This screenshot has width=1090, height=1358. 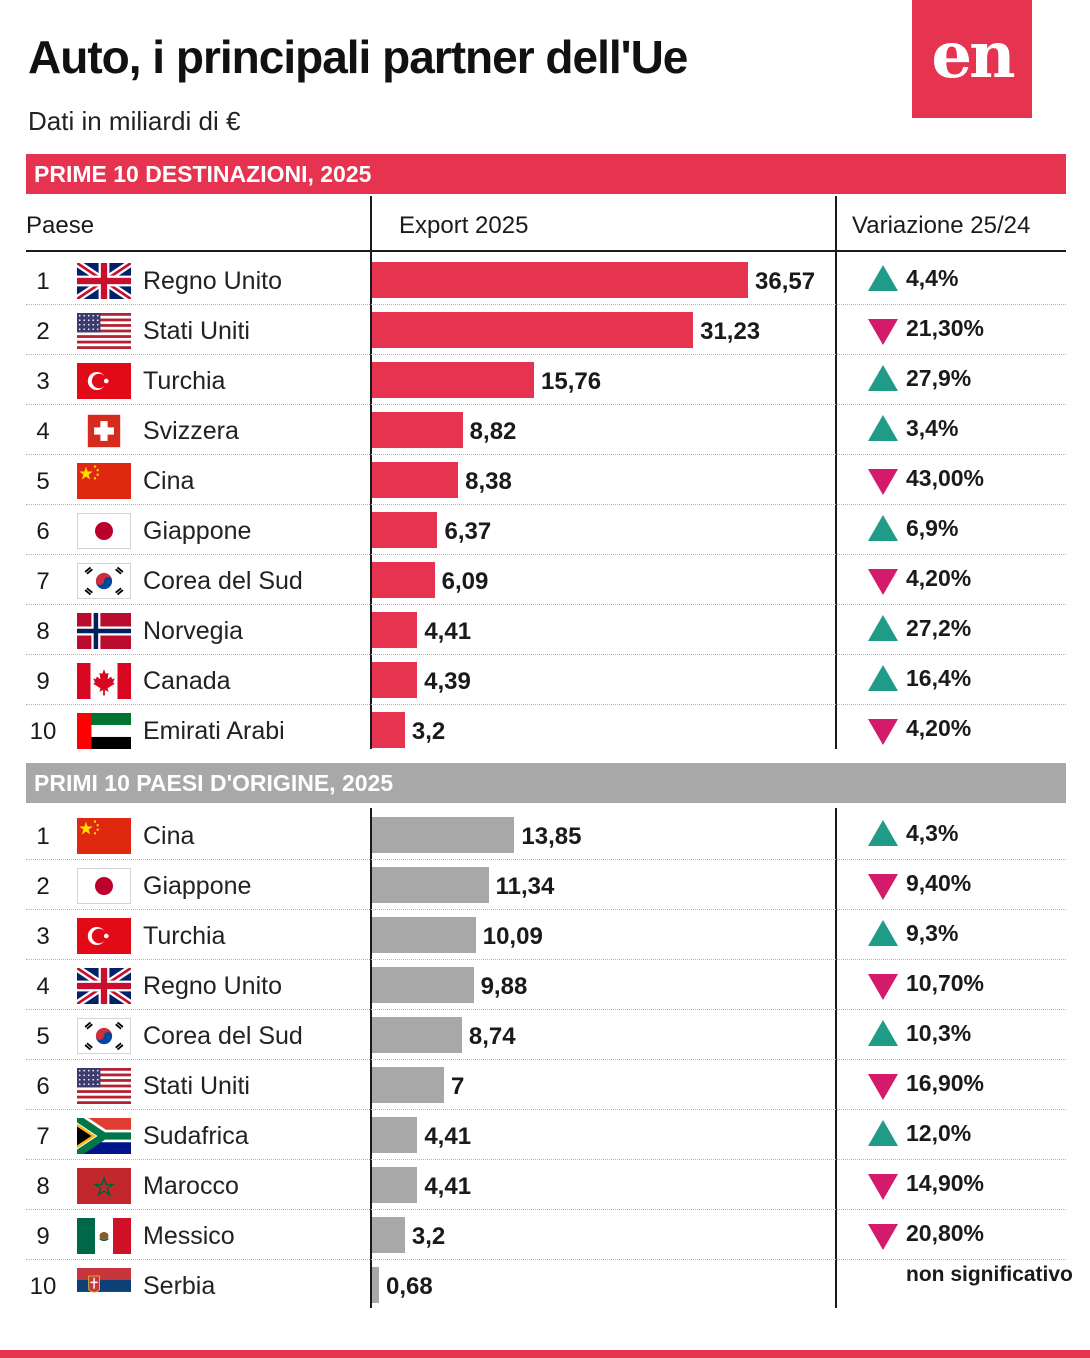 What do you see at coordinates (546, 530) in the screenshot?
I see `table-row: 6 Giappone 6,37 6,9%` at bounding box center [546, 530].